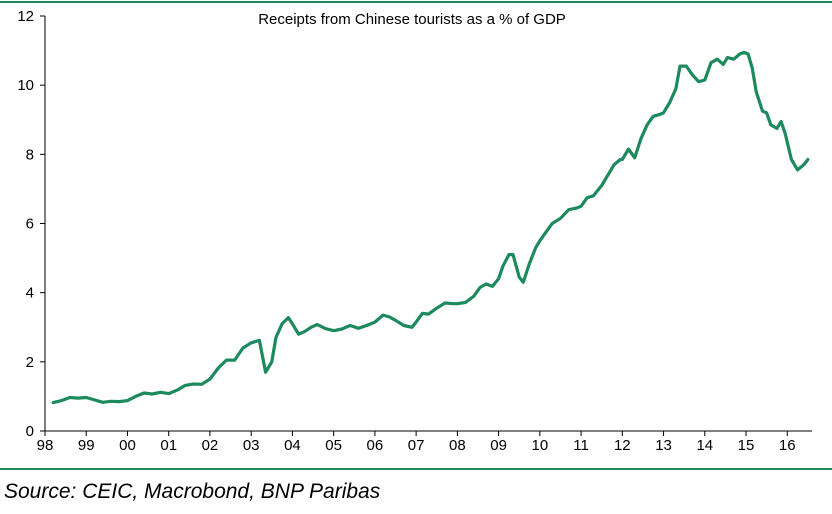  I want to click on x-tick-label: 13, so click(663, 445).